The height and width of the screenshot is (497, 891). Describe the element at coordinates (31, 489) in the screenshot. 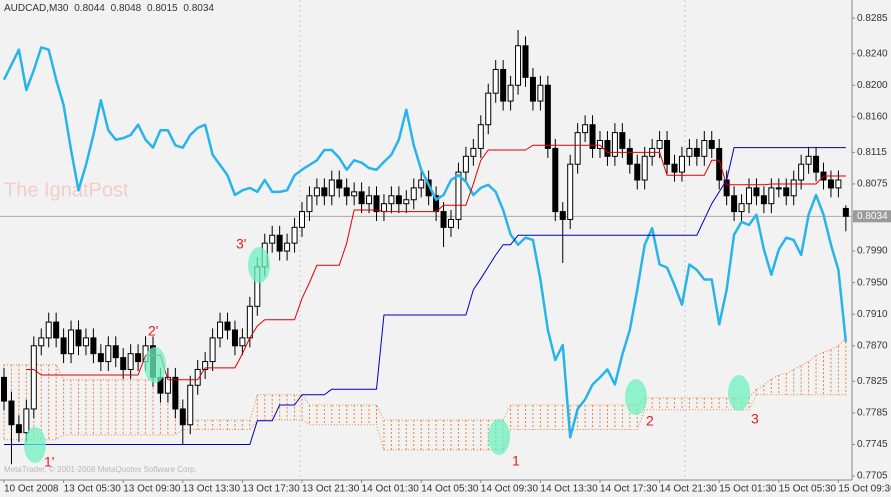

I see `x-tick-label: 10 Oct 2008` at that location.